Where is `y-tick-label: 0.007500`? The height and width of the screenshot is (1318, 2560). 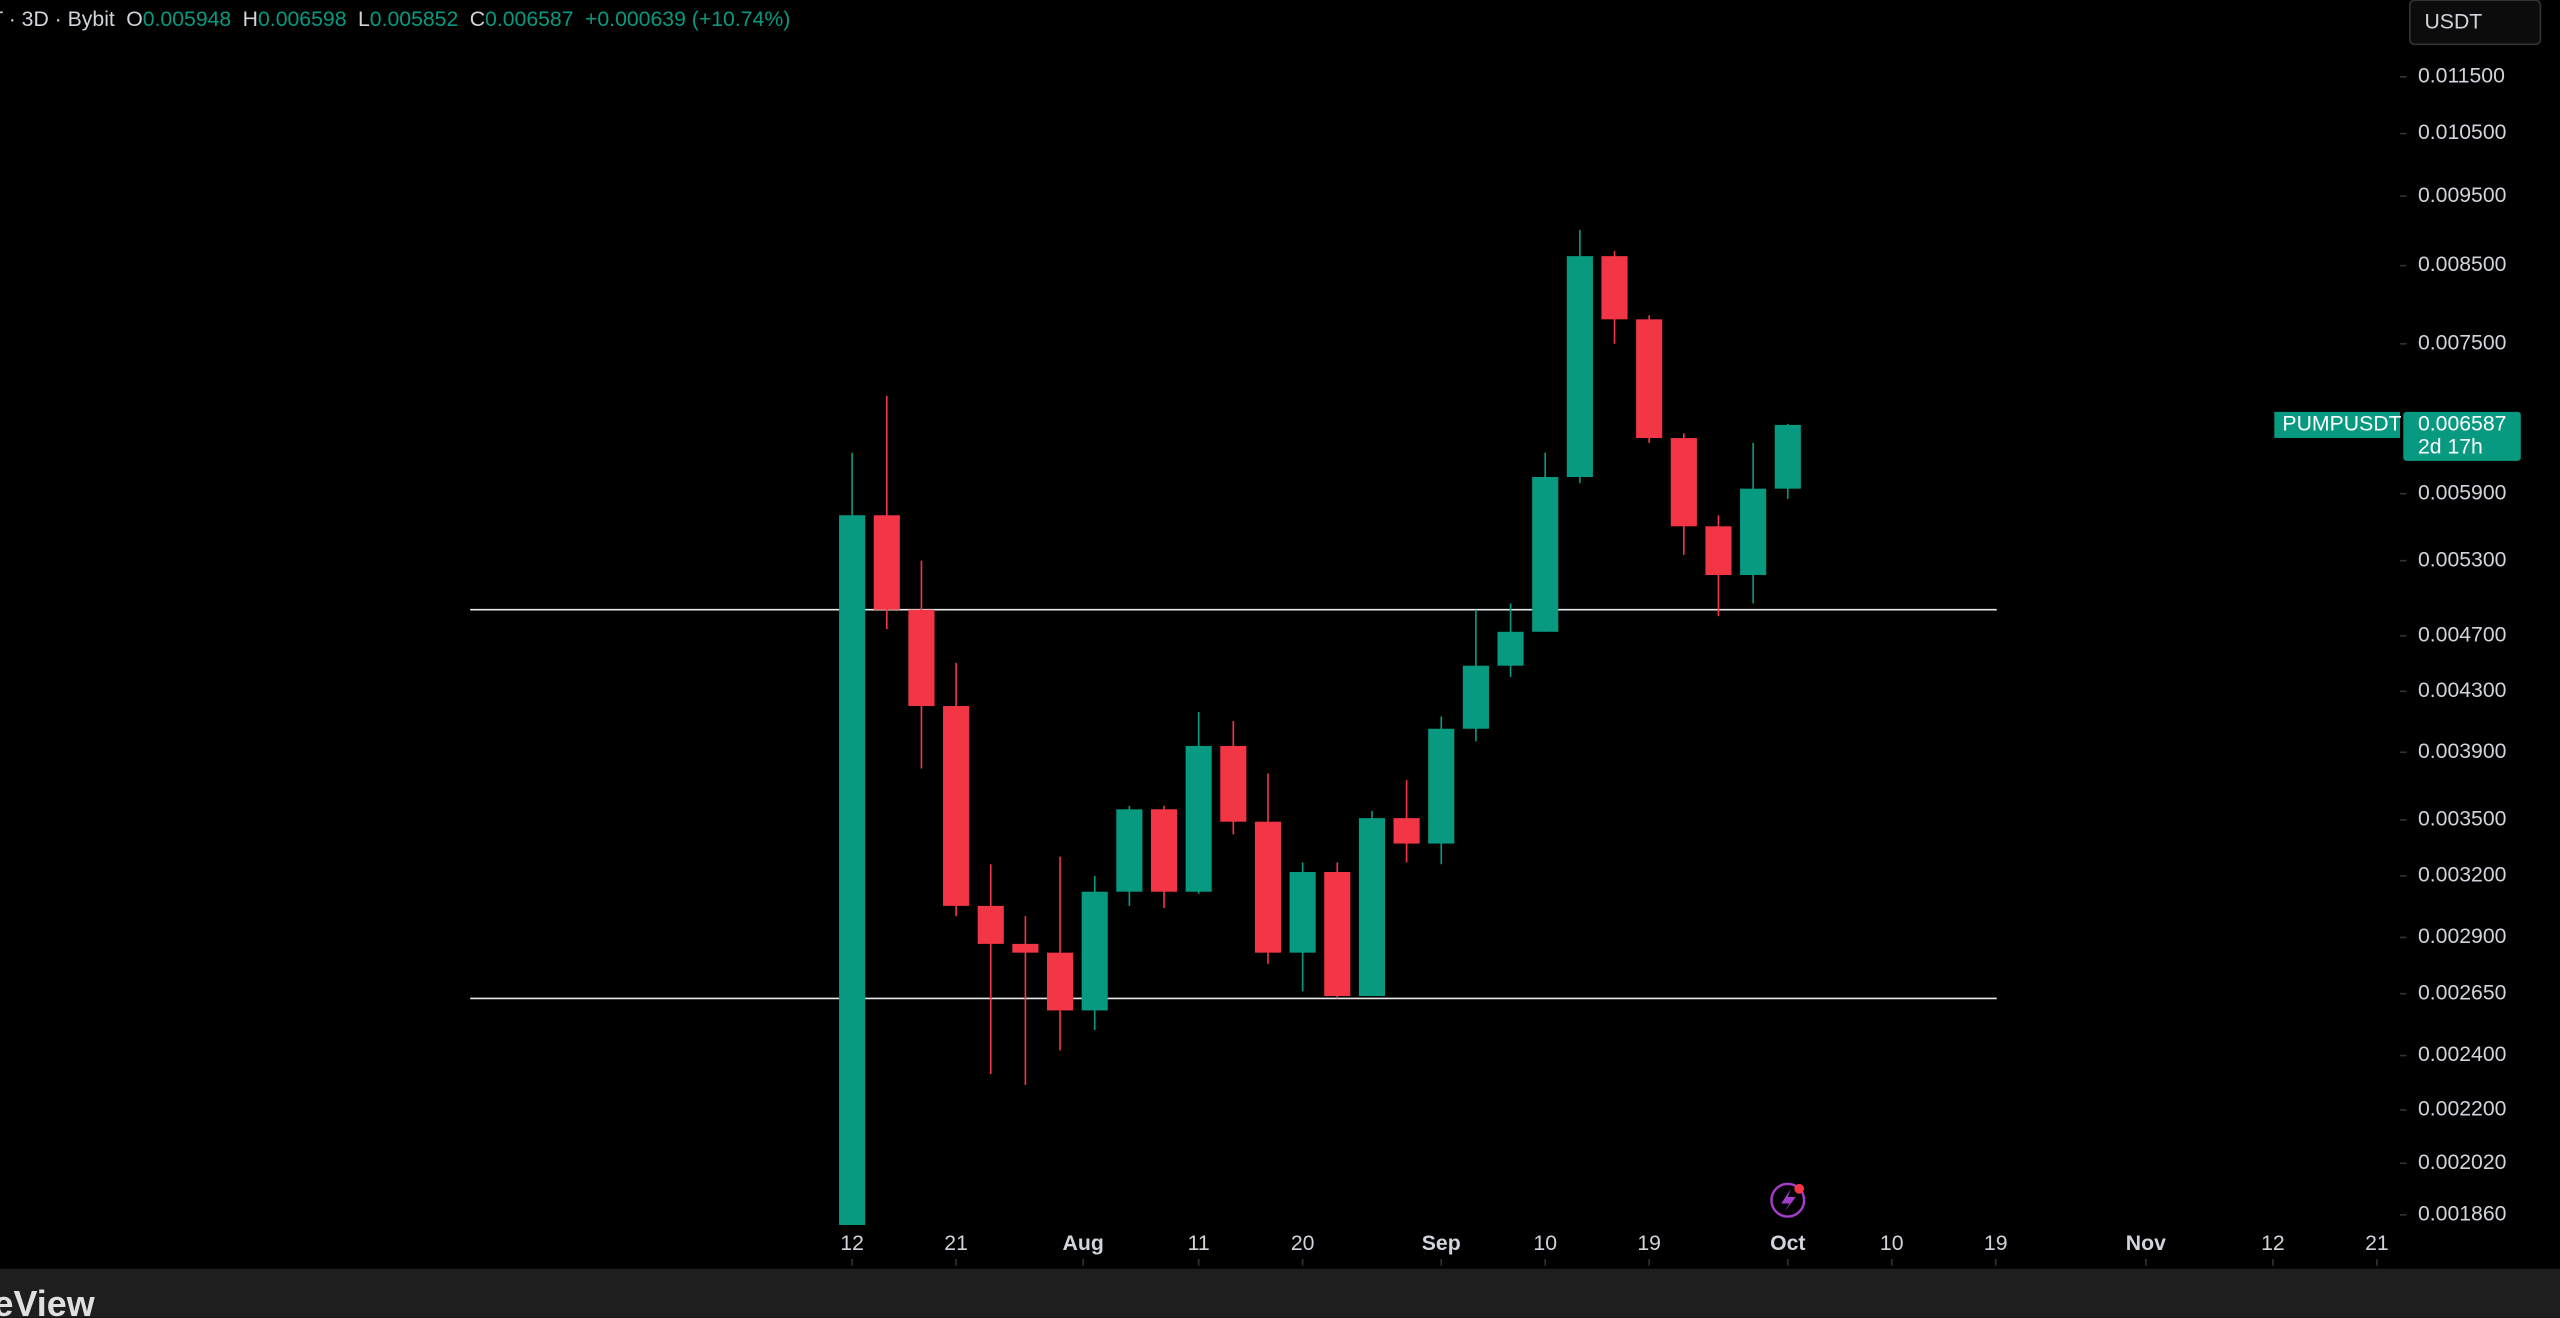 y-tick-label: 0.007500 is located at coordinates (2462, 342).